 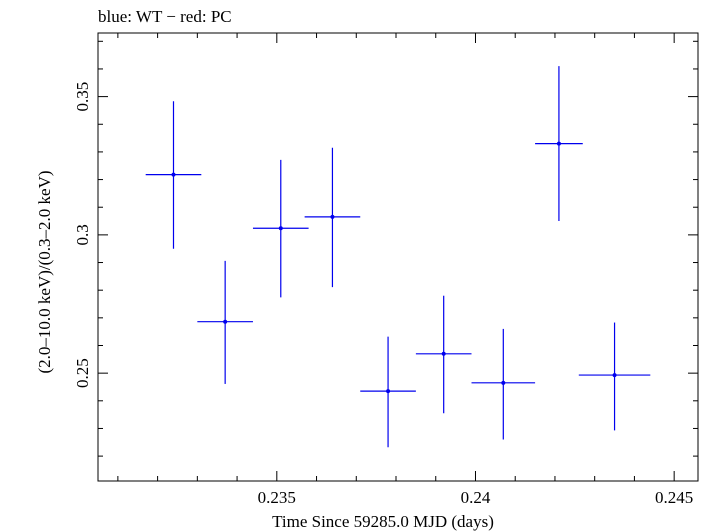 What do you see at coordinates (277, 497) in the screenshot?
I see `x-tick-label: 0.235` at bounding box center [277, 497].